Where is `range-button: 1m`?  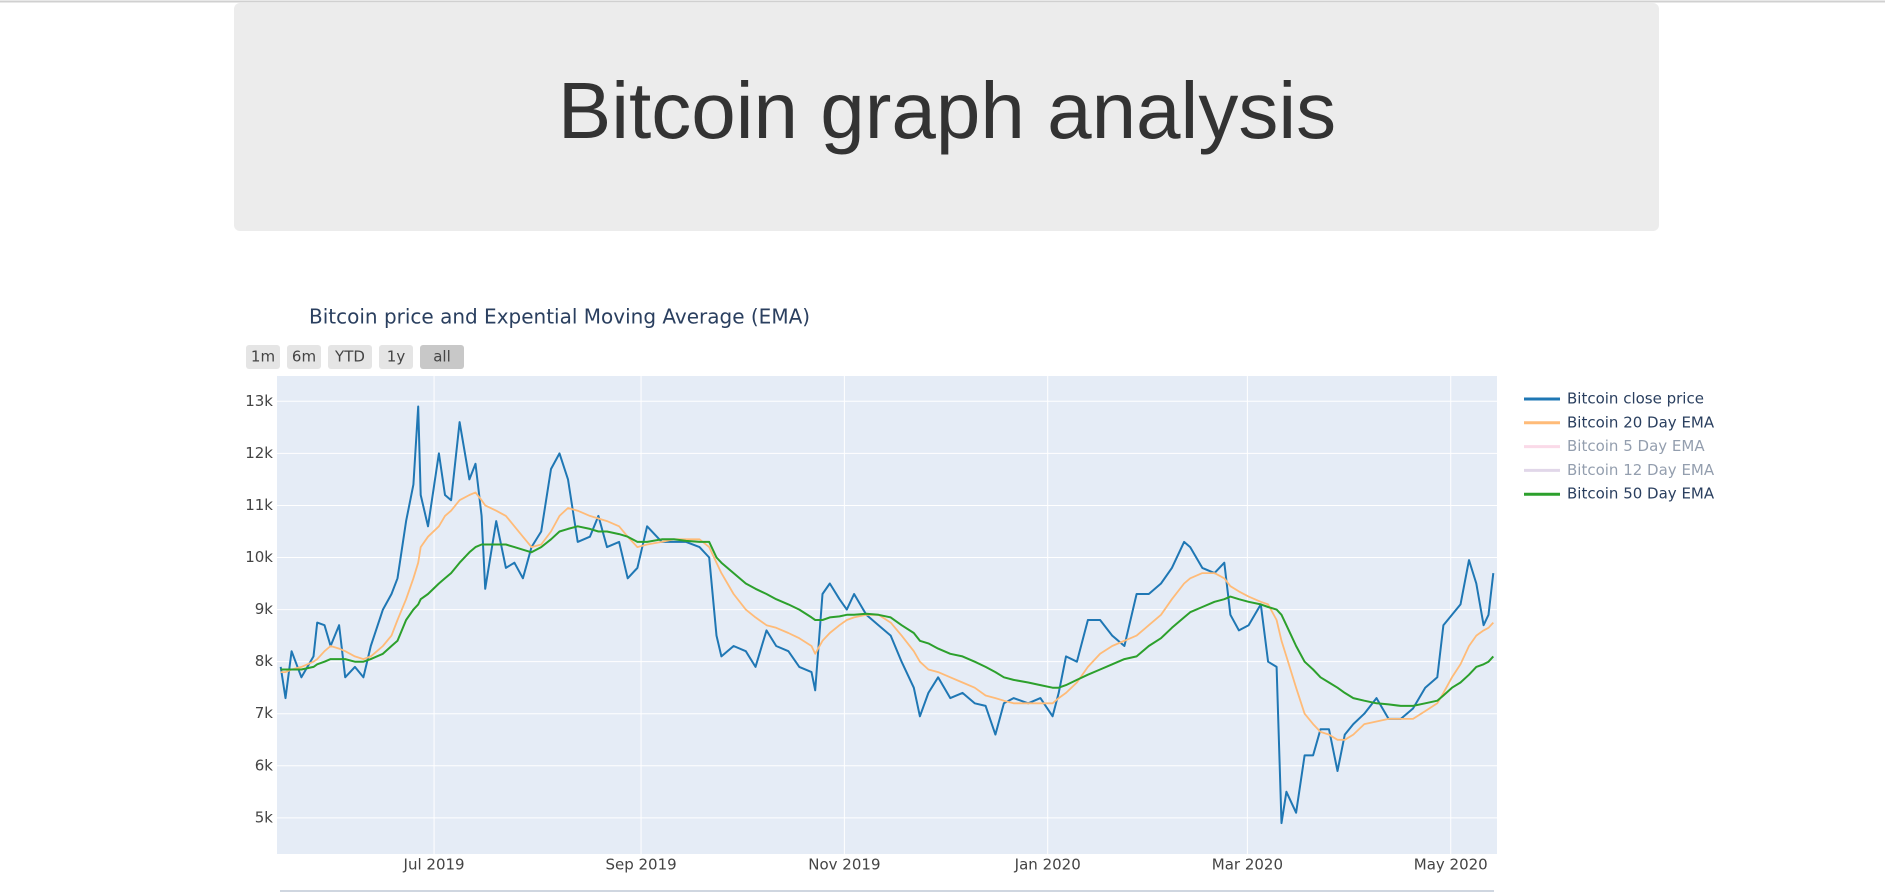 range-button: 1m is located at coordinates (263, 357).